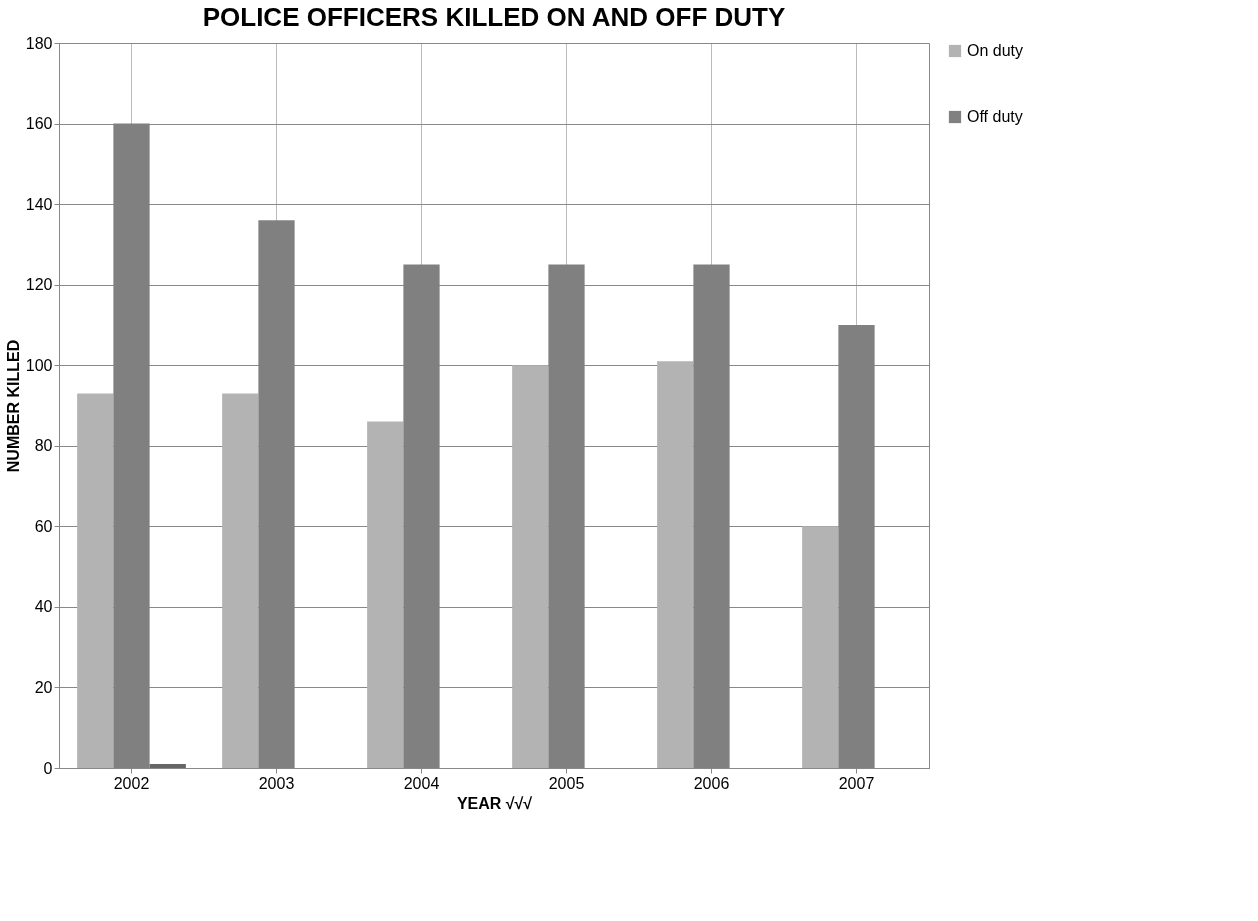  What do you see at coordinates (711, 783) in the screenshot?
I see `x-tick-label: 2006` at bounding box center [711, 783].